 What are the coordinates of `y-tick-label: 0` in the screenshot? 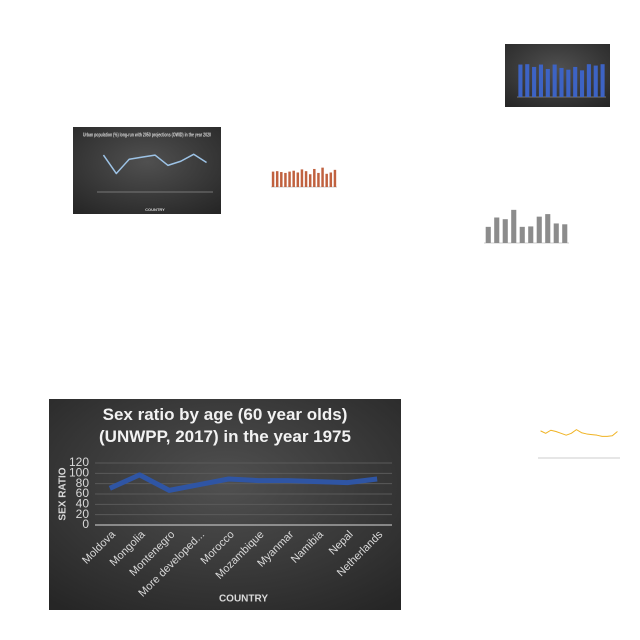 It's located at (85, 524).